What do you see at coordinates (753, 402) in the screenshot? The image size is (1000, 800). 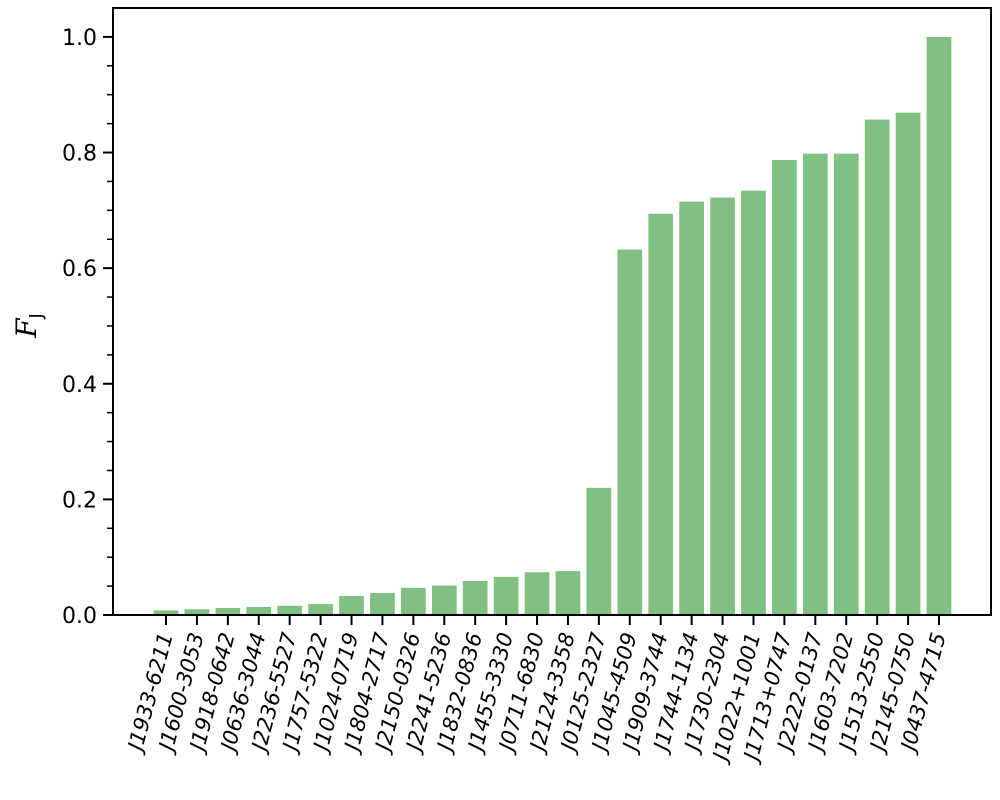 I see `bar-J1022+1001` at bounding box center [753, 402].